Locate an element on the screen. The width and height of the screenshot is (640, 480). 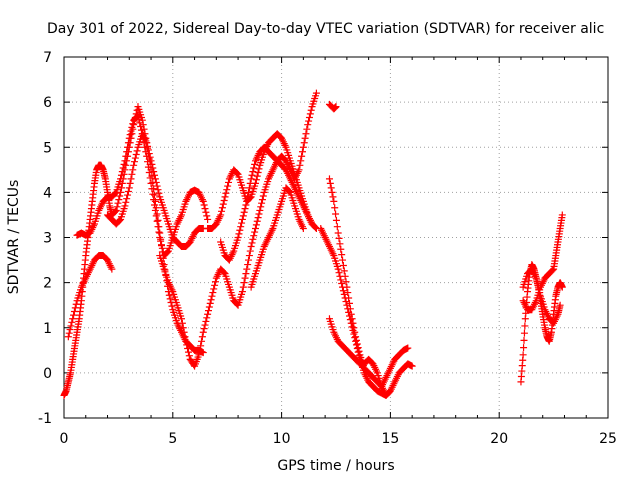
x-tick-label: 20 is located at coordinates (499, 439).